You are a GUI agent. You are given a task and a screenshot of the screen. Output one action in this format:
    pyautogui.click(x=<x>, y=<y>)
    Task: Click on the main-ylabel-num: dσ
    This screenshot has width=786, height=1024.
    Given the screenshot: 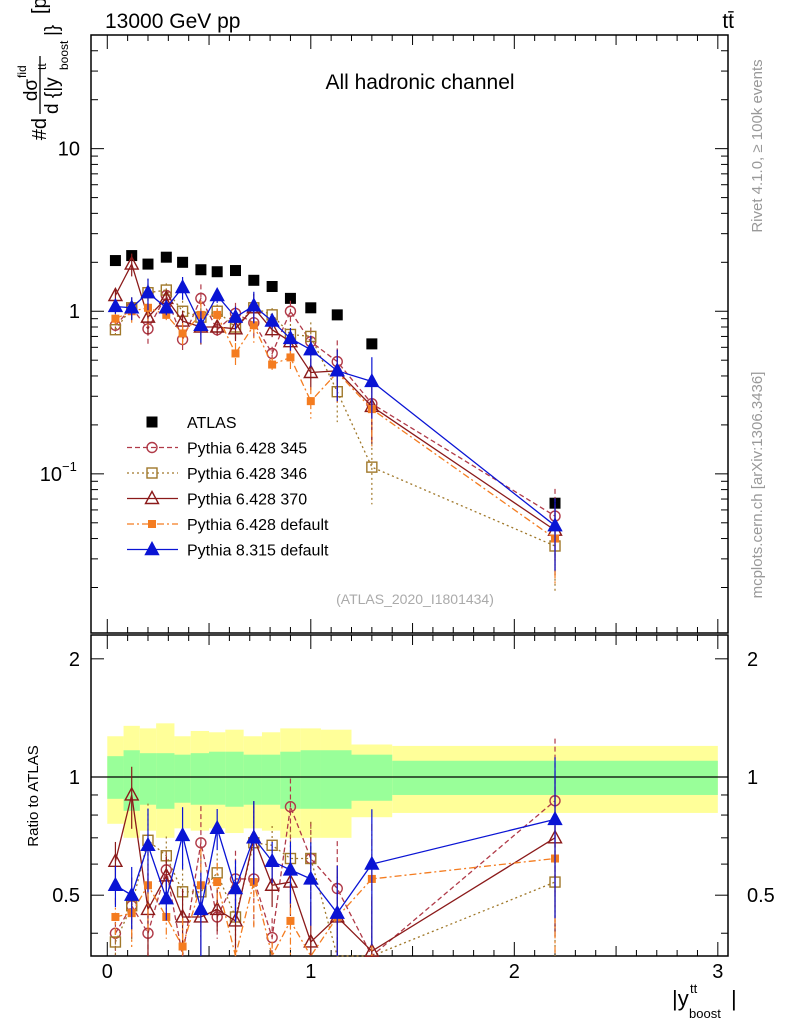 What is the action you would take?
    pyautogui.click(x=31, y=90)
    